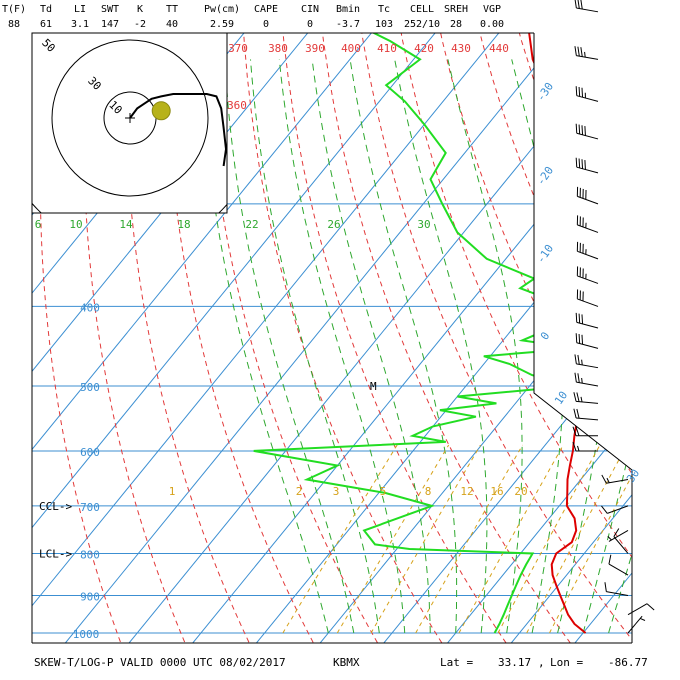 This screenshot has width=680, height=680. I want to click on dry-adiabat-label: 390, so click(315, 48).